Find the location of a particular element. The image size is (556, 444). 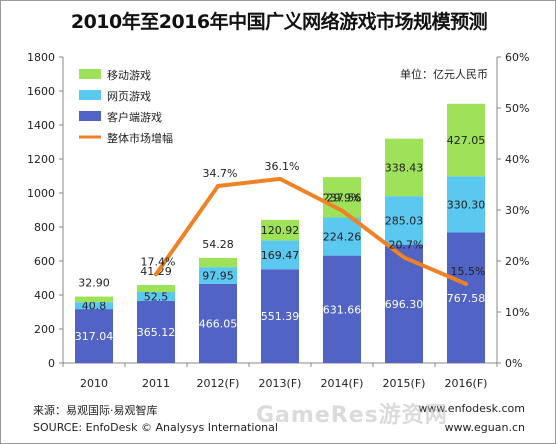

bar-value-label: 767.58 is located at coordinates (466, 298).